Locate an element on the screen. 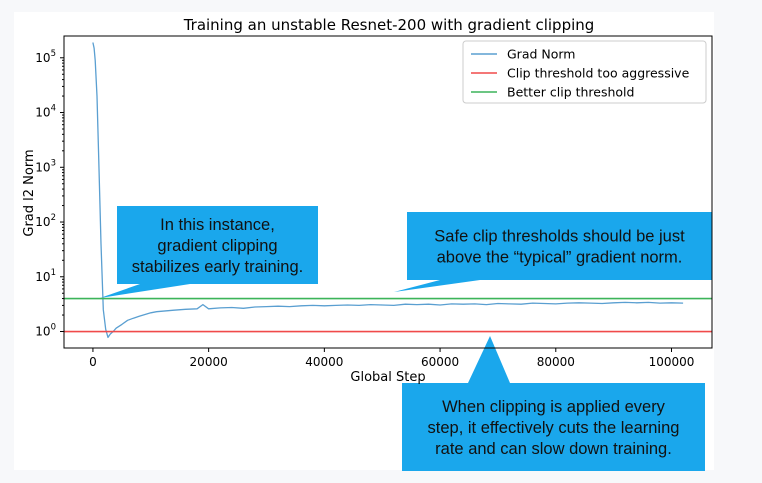  legend-box is located at coordinates (584, 72).